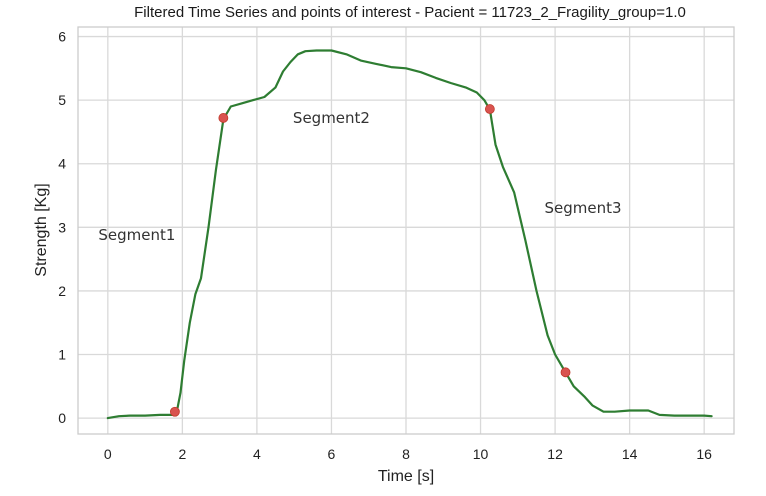 The image size is (766, 496). I want to click on y-tick-label: 4, so click(62, 164).